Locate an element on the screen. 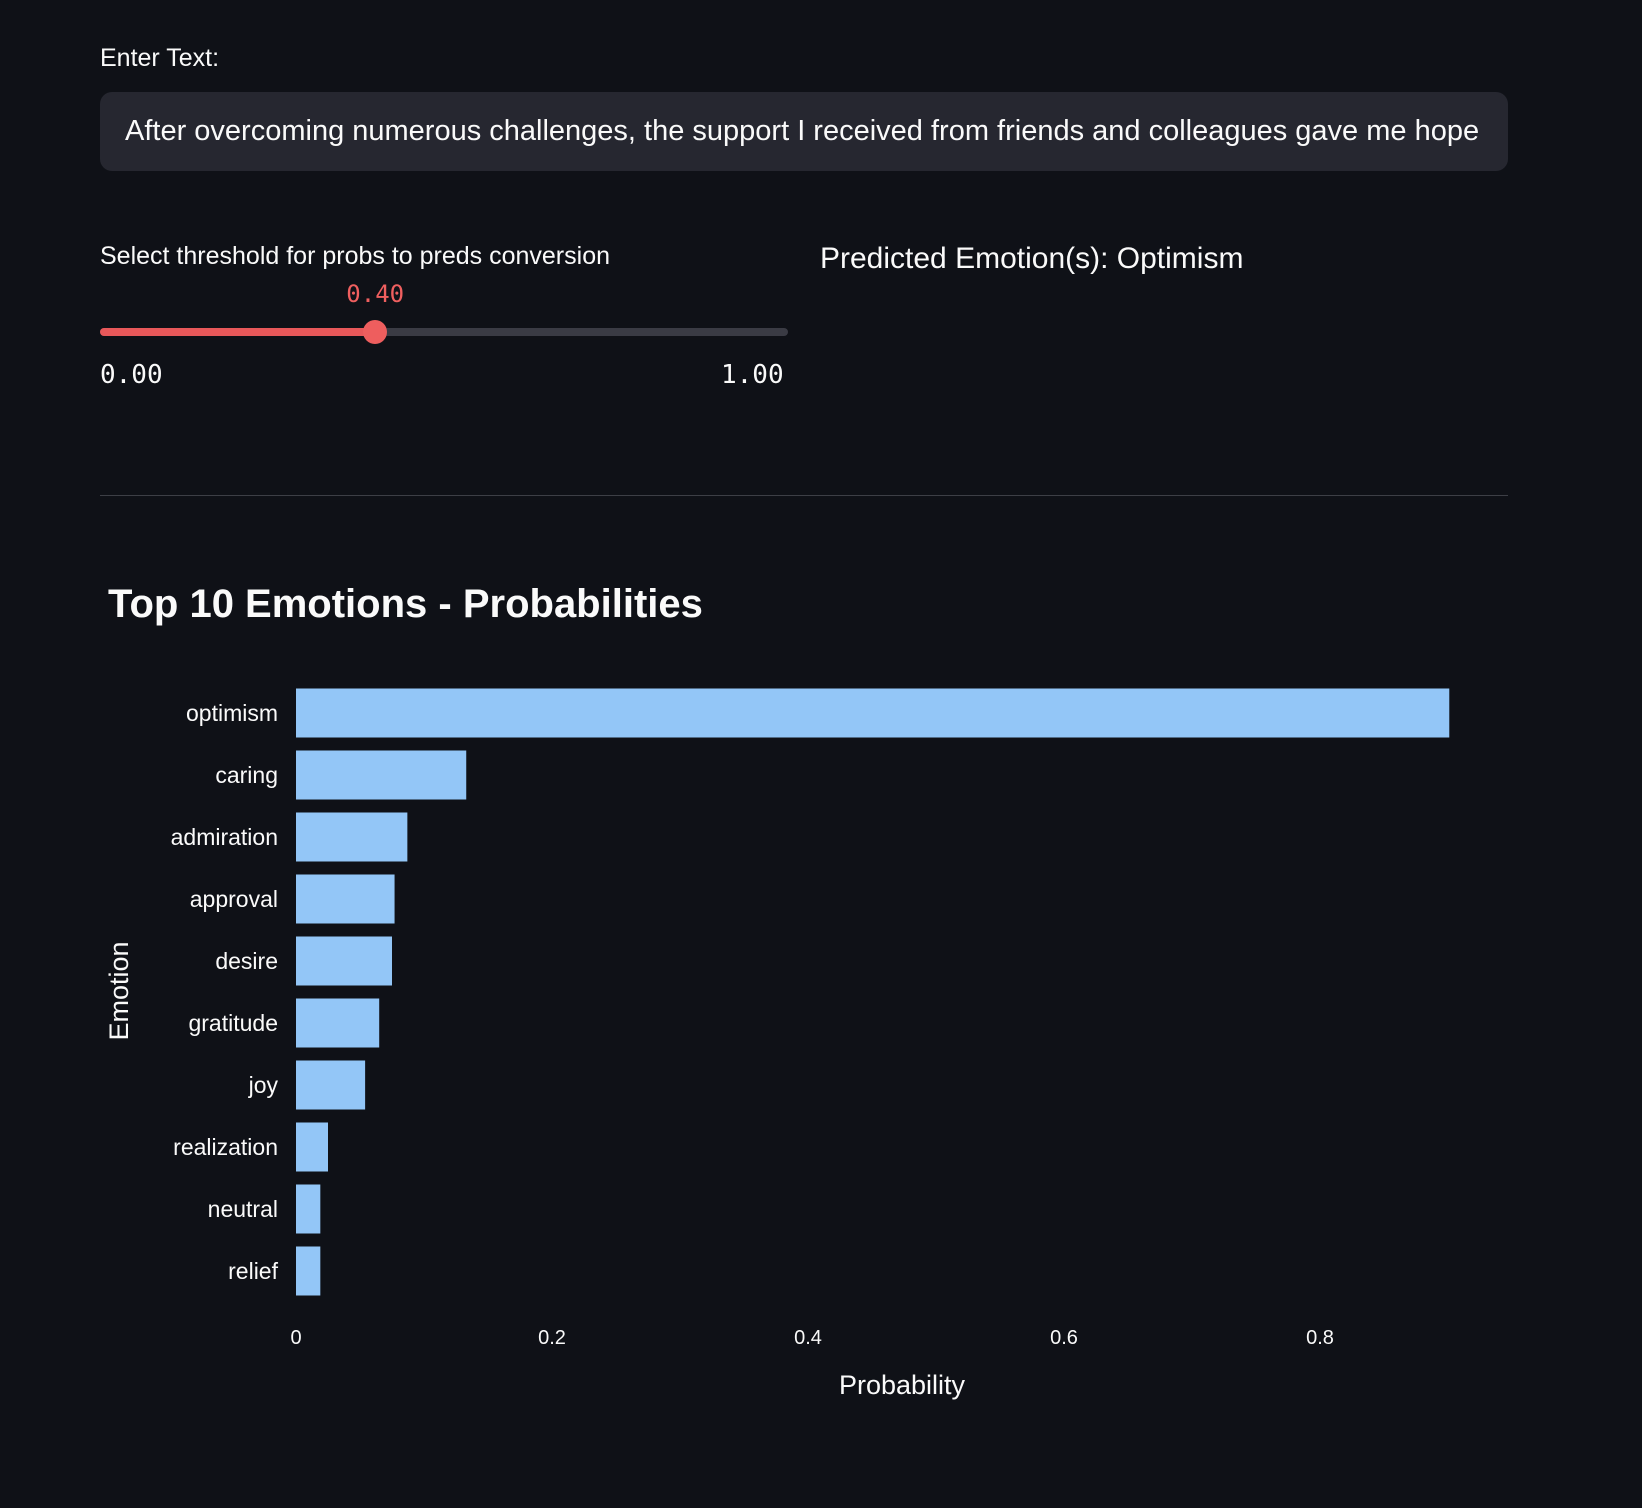 The image size is (1642, 1508). section-divider is located at coordinates (804, 495).